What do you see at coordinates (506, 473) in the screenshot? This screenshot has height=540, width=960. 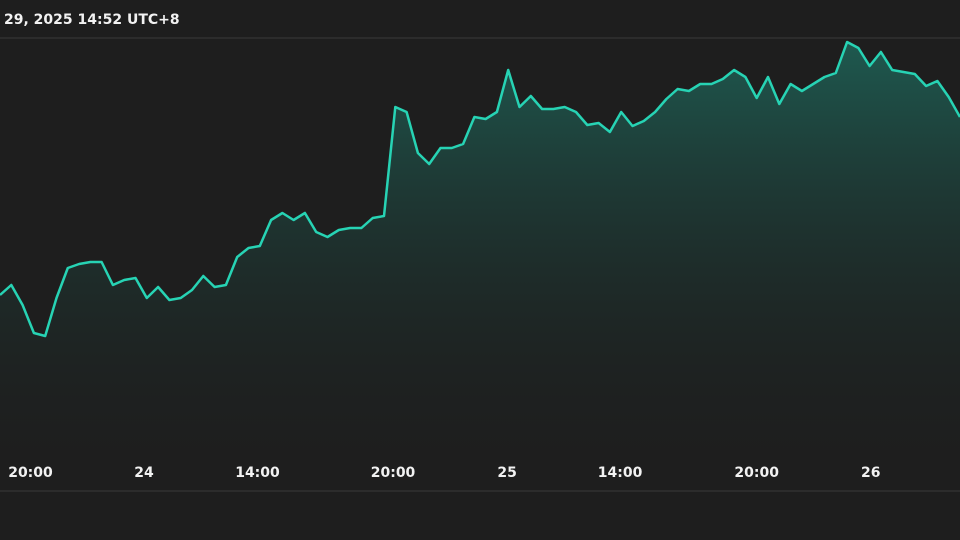 I see `x-tick-label: 25` at bounding box center [506, 473].